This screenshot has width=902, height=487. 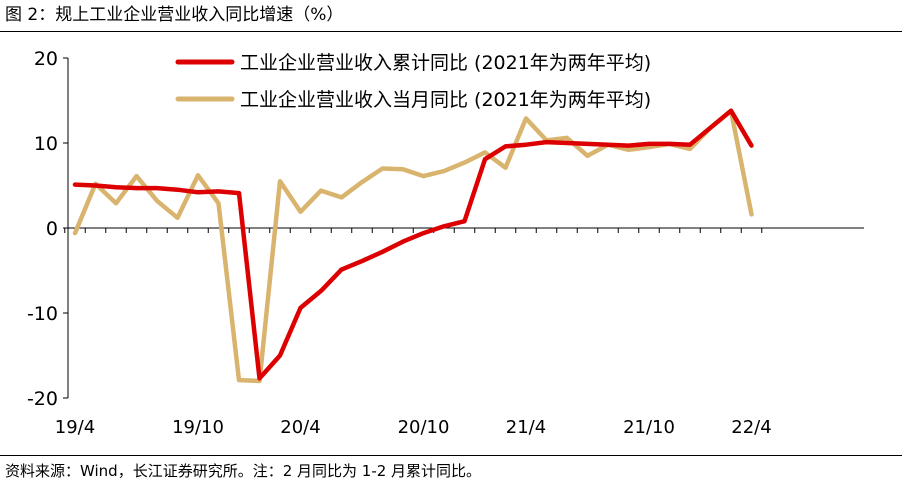 I want to click on y-tick-label: -20, so click(x=42, y=399).